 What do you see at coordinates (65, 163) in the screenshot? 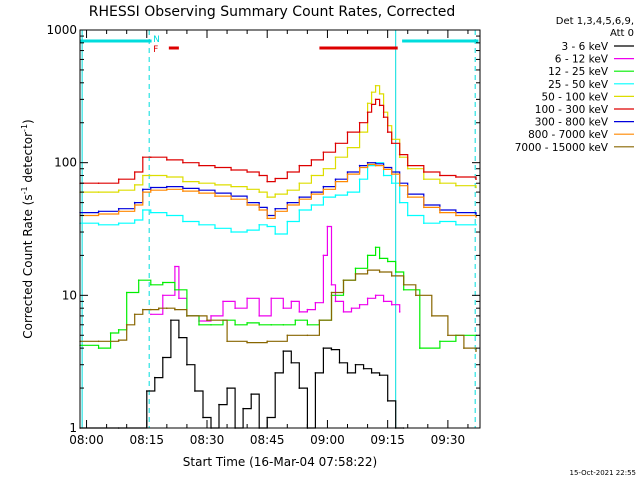
I see `y-tick-label-2: 100` at bounding box center [65, 163].